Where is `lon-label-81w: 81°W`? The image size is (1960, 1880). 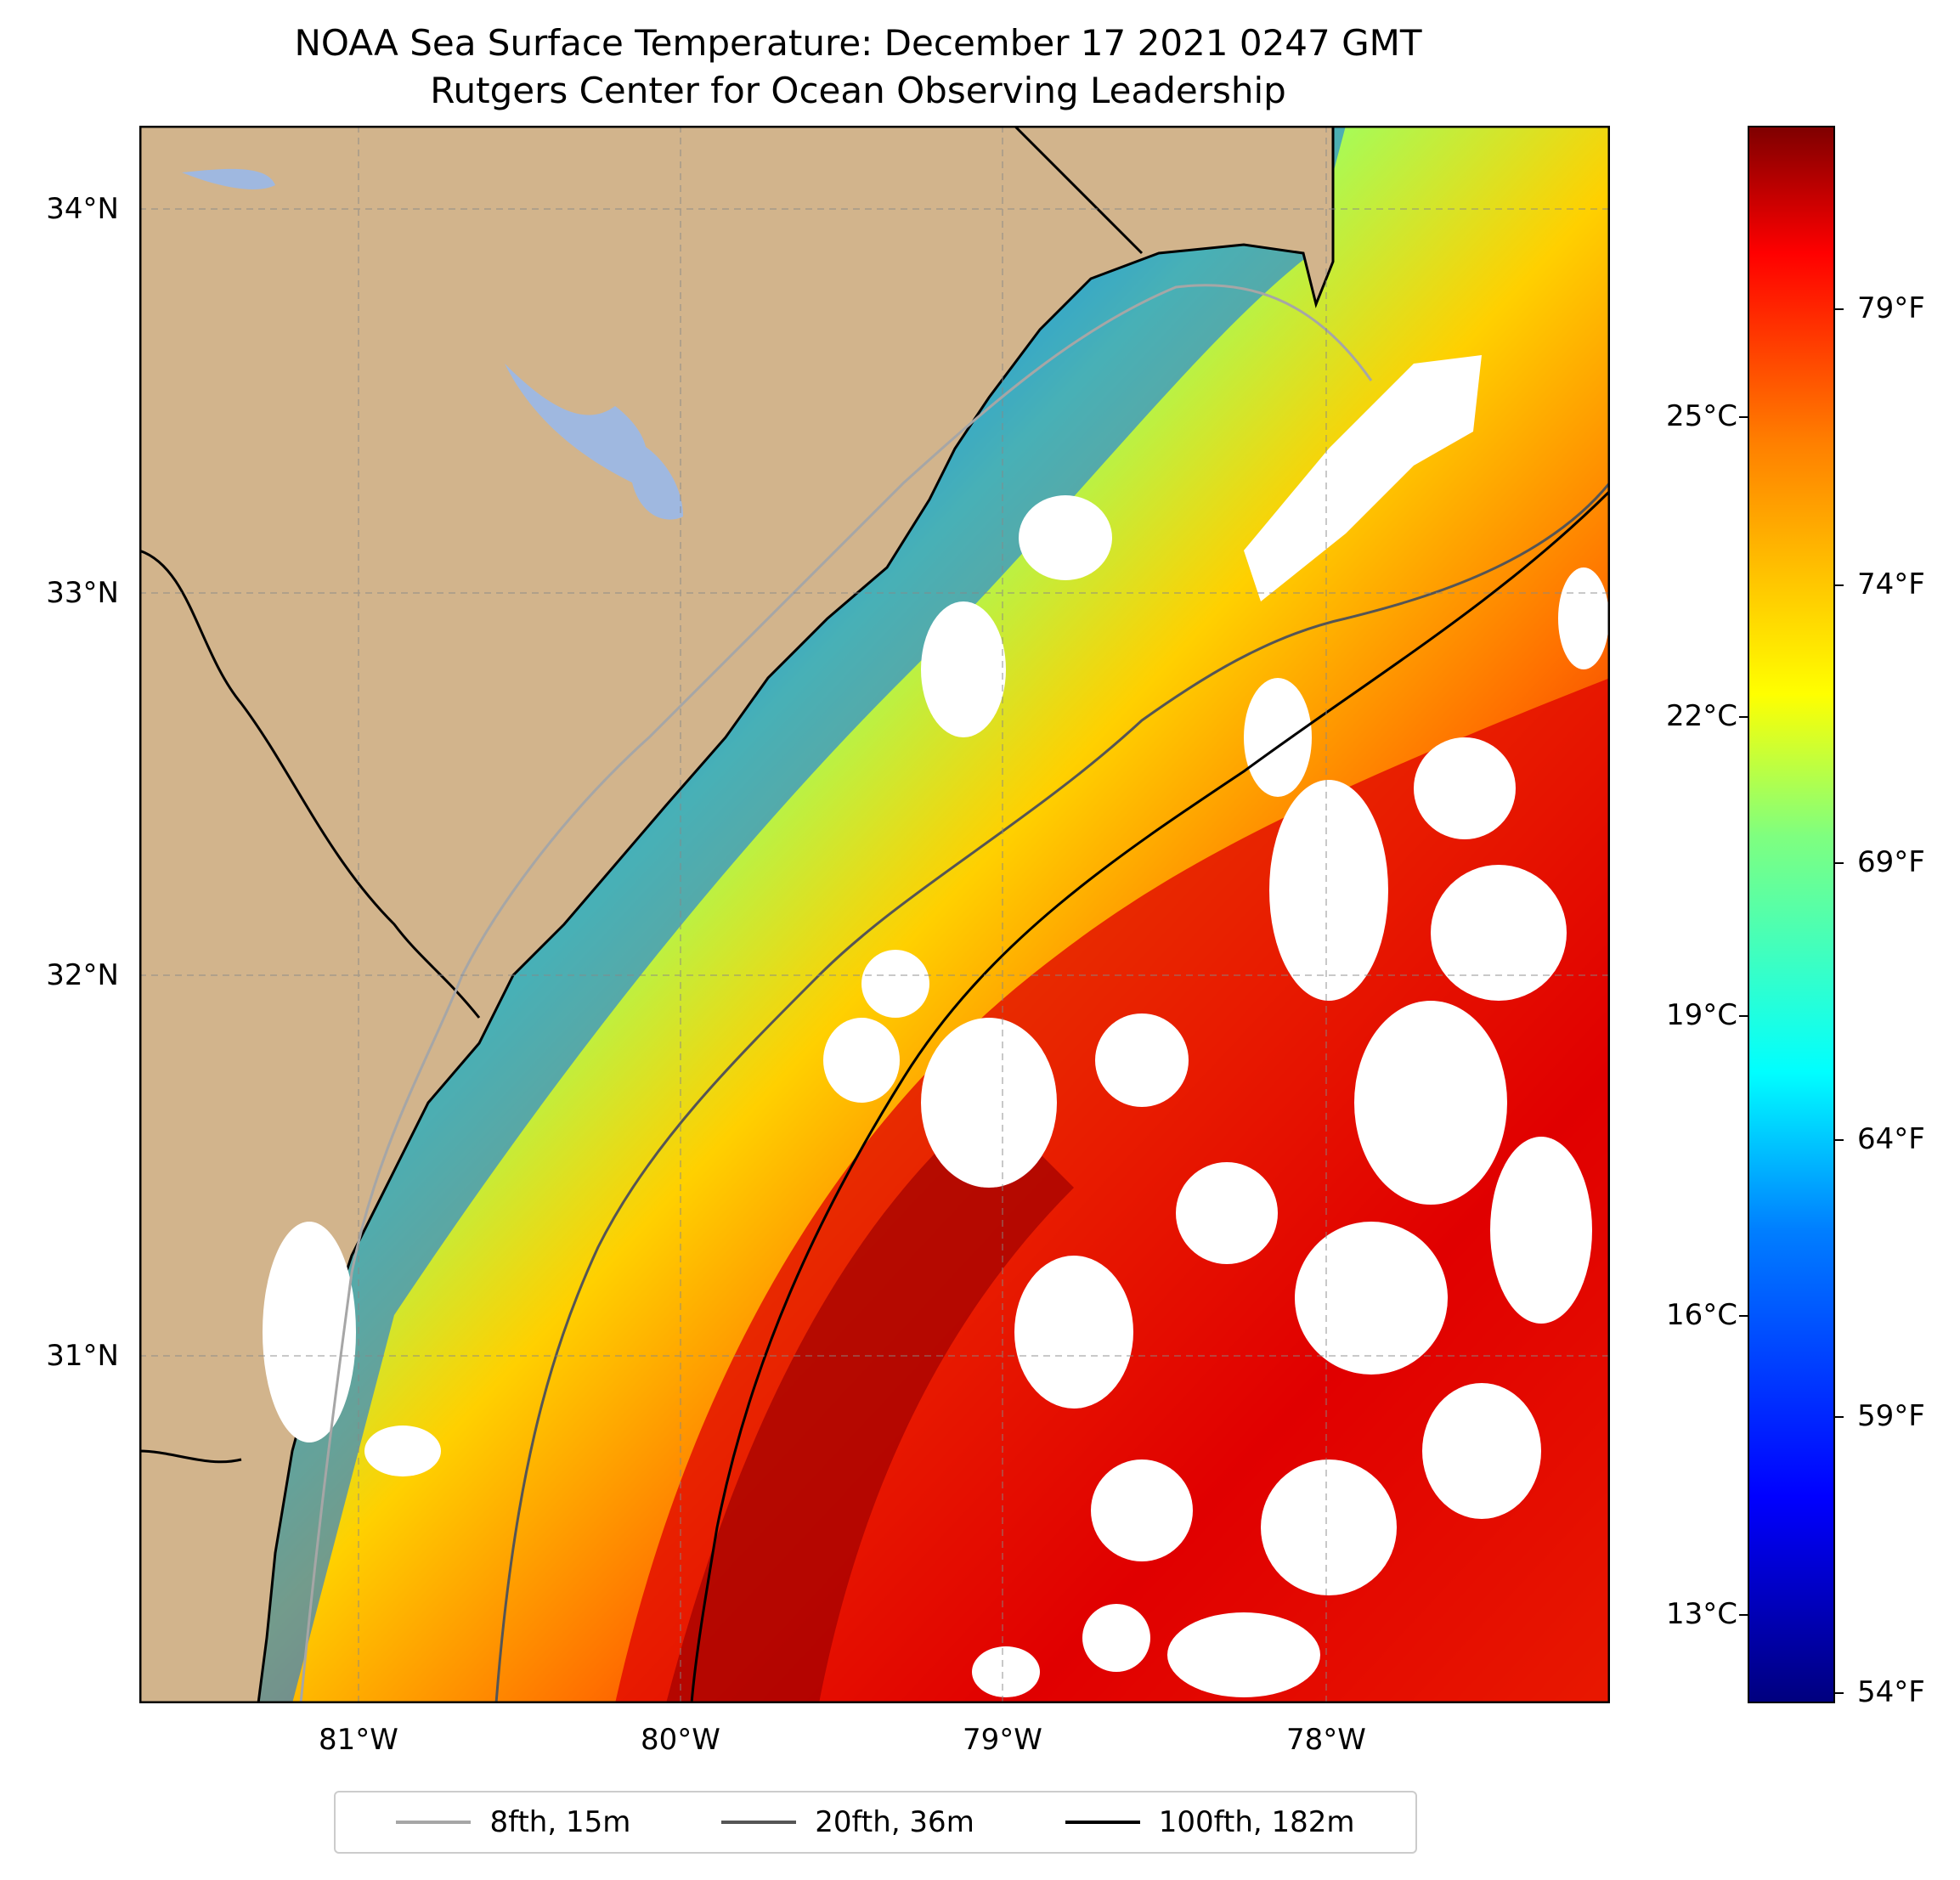 lon-label-81w: 81°W is located at coordinates (359, 1740).